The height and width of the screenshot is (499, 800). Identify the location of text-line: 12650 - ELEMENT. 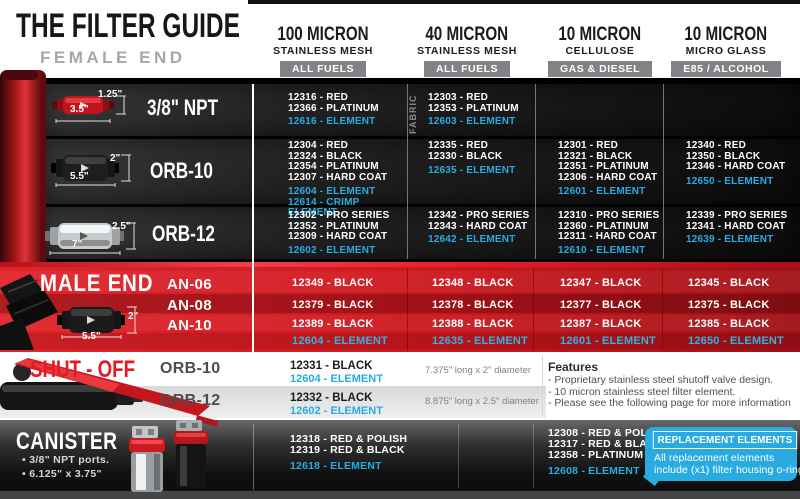
(730, 181).